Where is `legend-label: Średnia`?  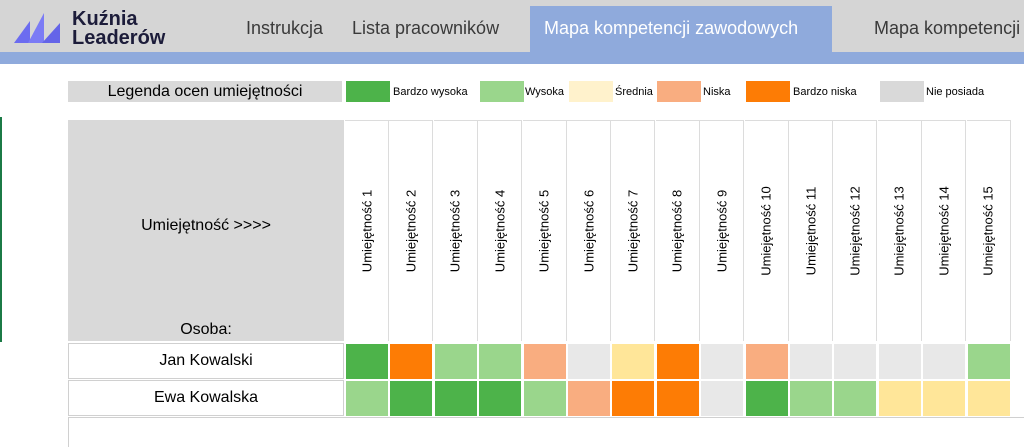
legend-label: Średnia is located at coordinates (634, 92).